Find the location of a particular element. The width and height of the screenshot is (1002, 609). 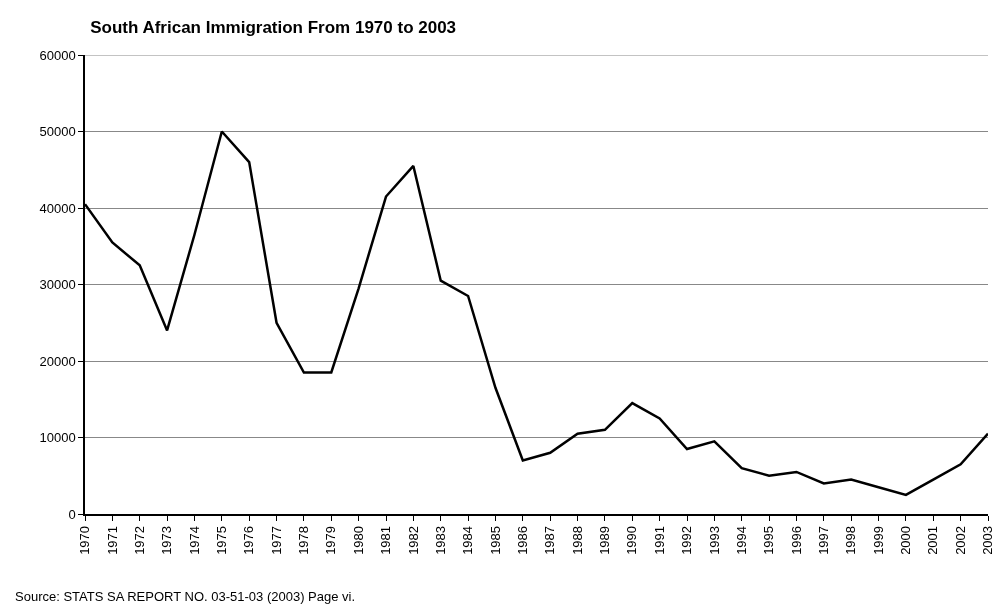

x-tick-label: 1998 is located at coordinates (851, 540).